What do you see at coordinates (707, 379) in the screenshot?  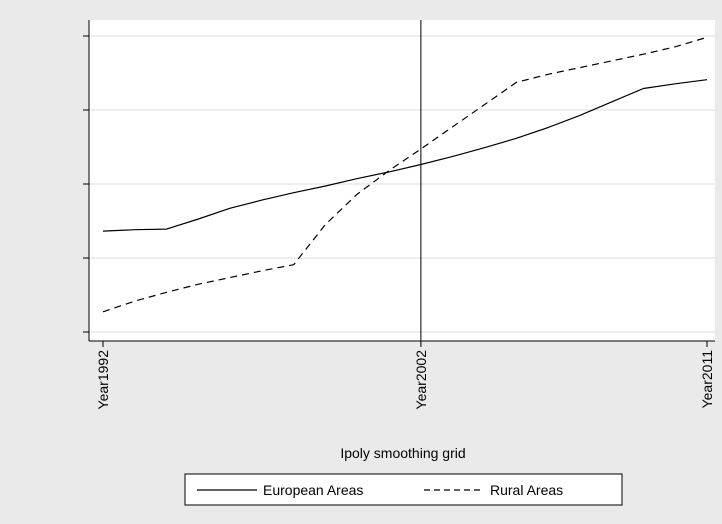 I see `x-tick-label: Year2011` at bounding box center [707, 379].